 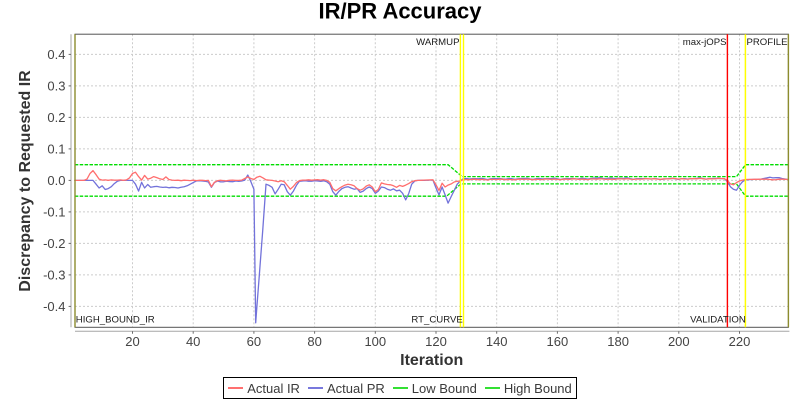 What do you see at coordinates (558, 341) in the screenshot?
I see `svg-text: 160` at bounding box center [558, 341].